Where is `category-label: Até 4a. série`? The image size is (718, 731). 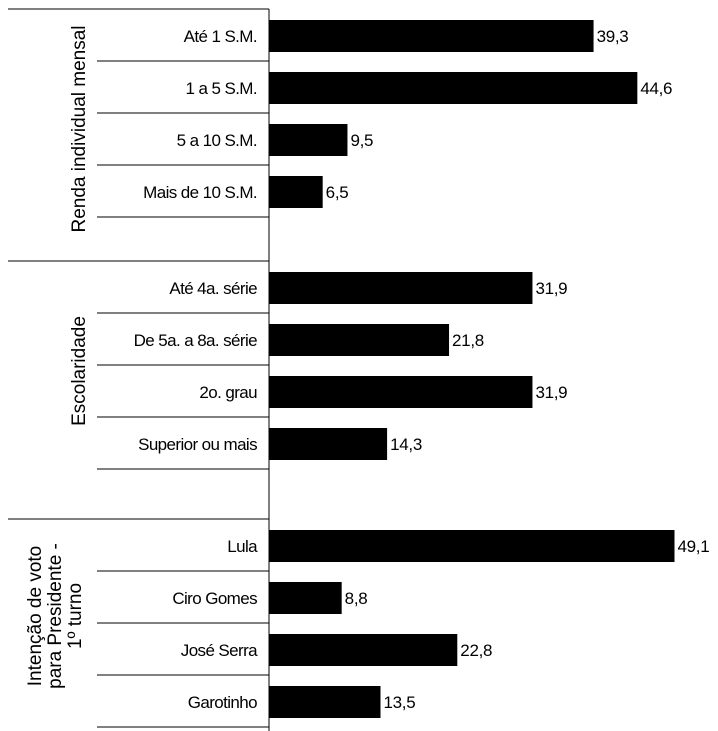
category-label: Até 4a. série is located at coordinates (213, 288).